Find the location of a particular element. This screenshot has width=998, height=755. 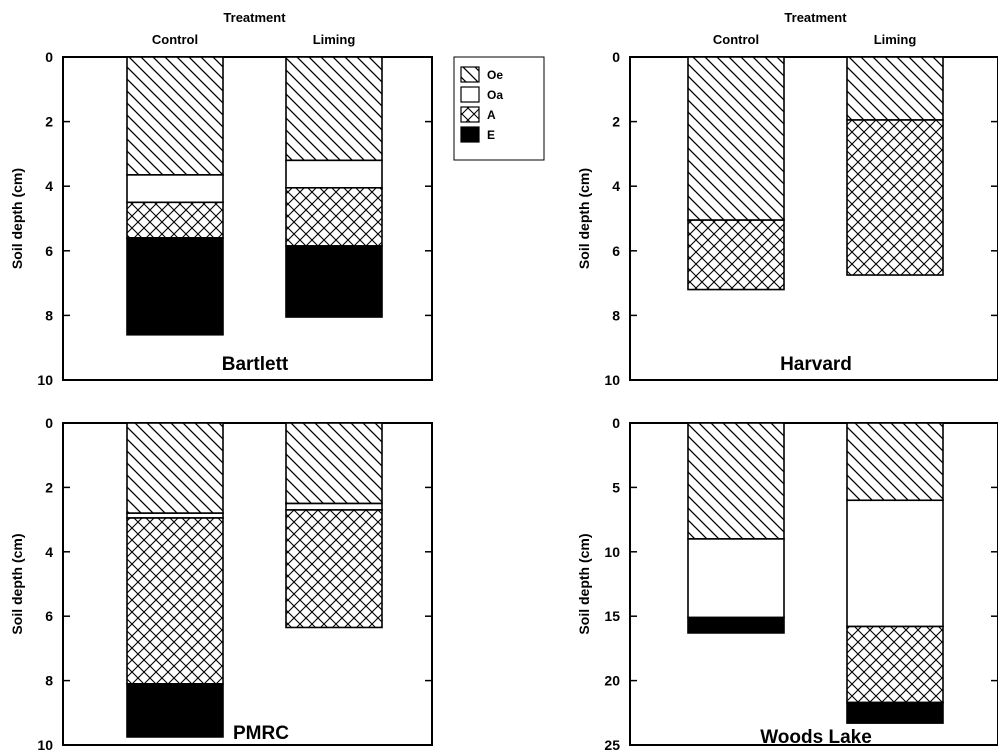

legend-label-oa: Oa is located at coordinates (495, 95).